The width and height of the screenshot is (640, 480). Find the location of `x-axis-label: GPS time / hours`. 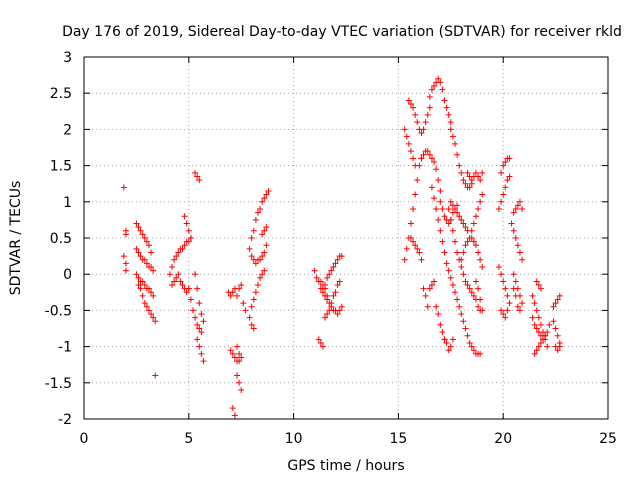

x-axis-label: GPS time / hours is located at coordinates (345, 466).